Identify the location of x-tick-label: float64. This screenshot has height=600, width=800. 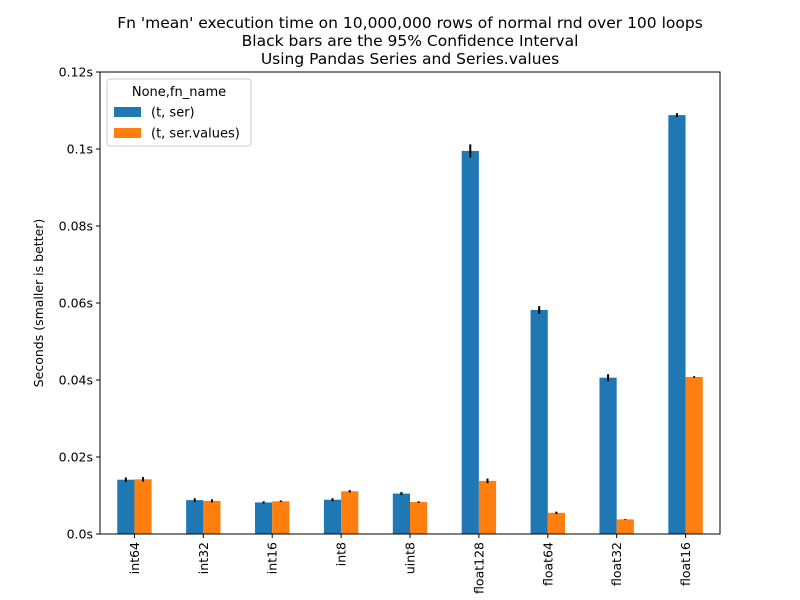
(547, 564).